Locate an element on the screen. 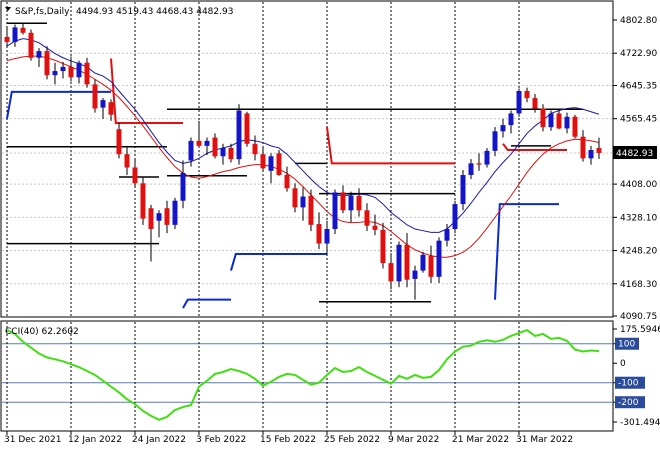 Image resolution: width=660 pixels, height=450 pixels. current-price-marker is located at coordinates (635, 152).